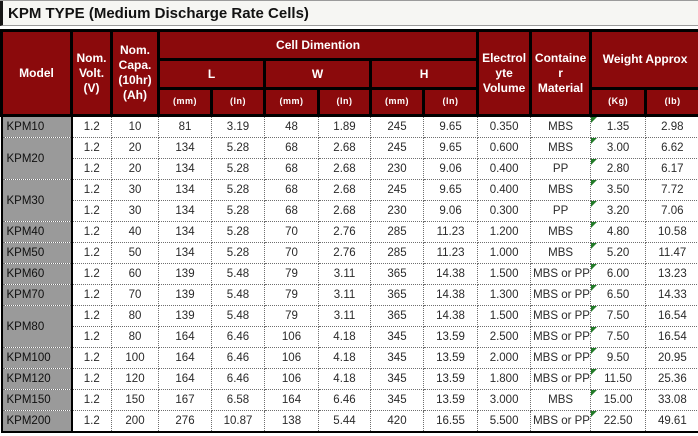 This screenshot has width=698, height=436. Describe the element at coordinates (618, 232) in the screenshot. I see `kg-value: 4.80` at that location.